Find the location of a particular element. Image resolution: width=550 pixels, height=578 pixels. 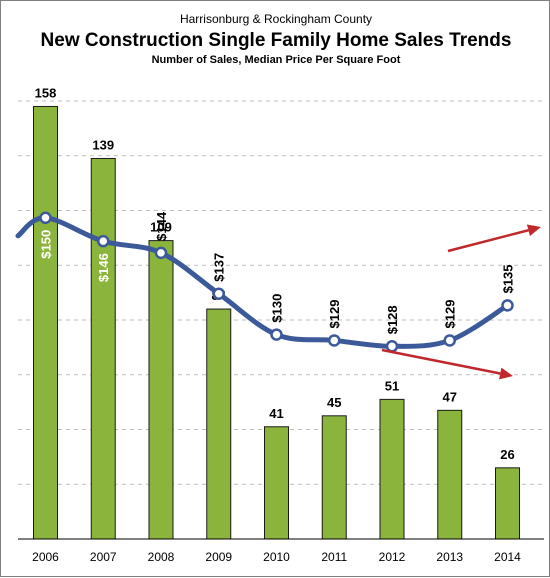

price-label: $137 is located at coordinates (219, 267).